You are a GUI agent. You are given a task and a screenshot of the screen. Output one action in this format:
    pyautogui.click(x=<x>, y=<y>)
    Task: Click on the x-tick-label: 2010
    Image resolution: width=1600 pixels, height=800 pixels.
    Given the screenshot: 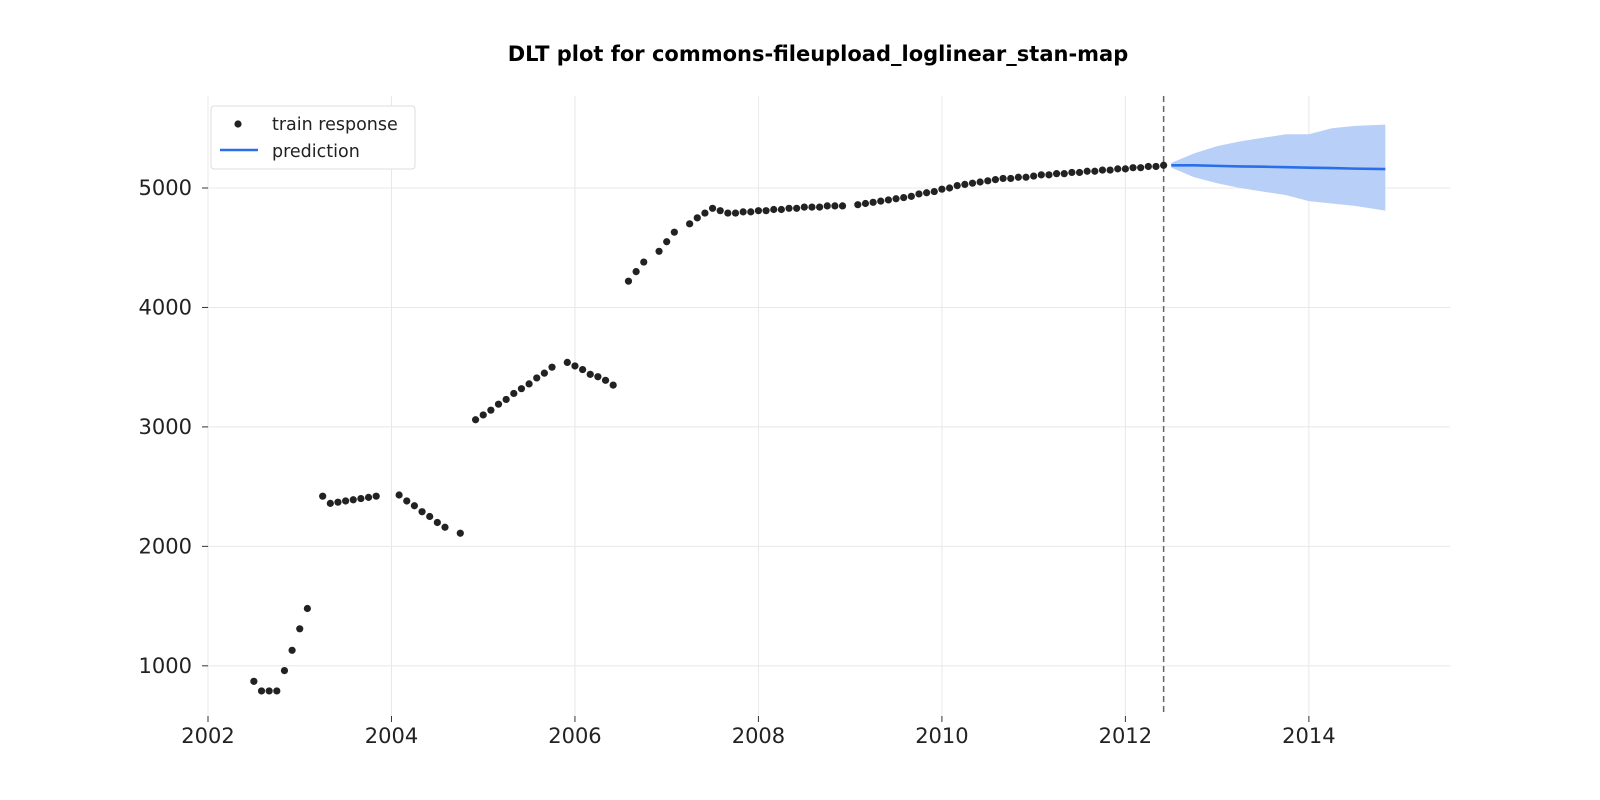 What is the action you would take?
    pyautogui.click(x=941, y=736)
    